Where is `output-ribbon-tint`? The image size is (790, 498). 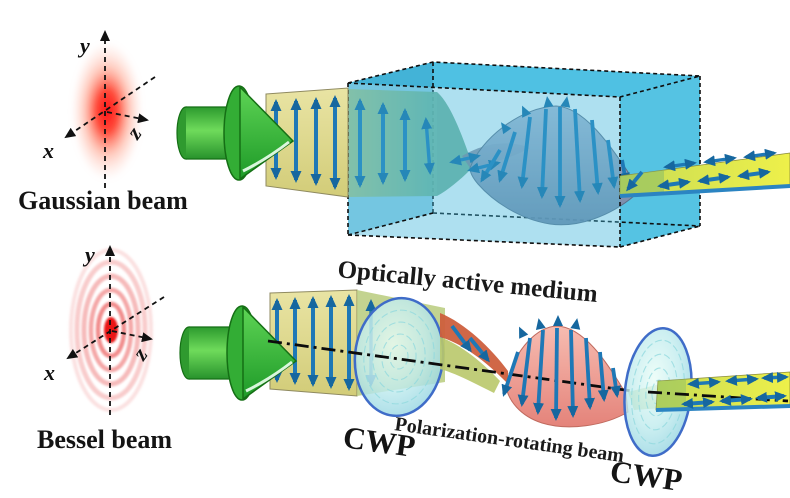 output-ribbon-tint is located at coordinates (671, 394).